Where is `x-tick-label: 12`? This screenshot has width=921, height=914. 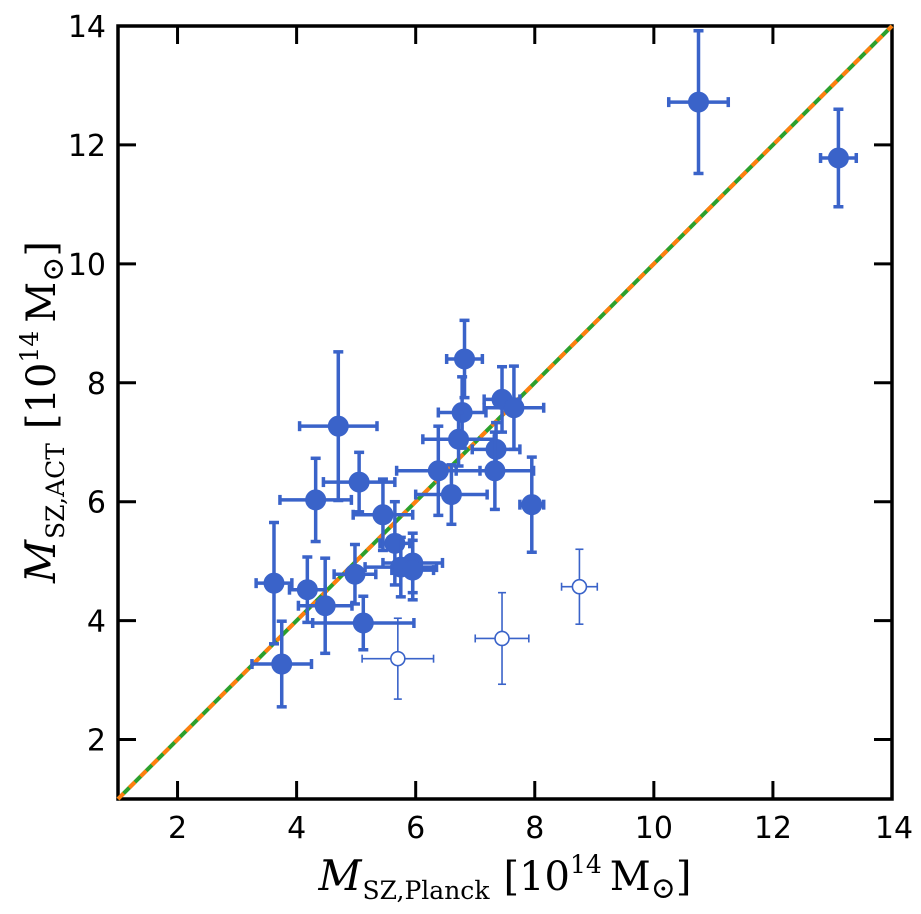 x-tick-label: 12 is located at coordinates (773, 828).